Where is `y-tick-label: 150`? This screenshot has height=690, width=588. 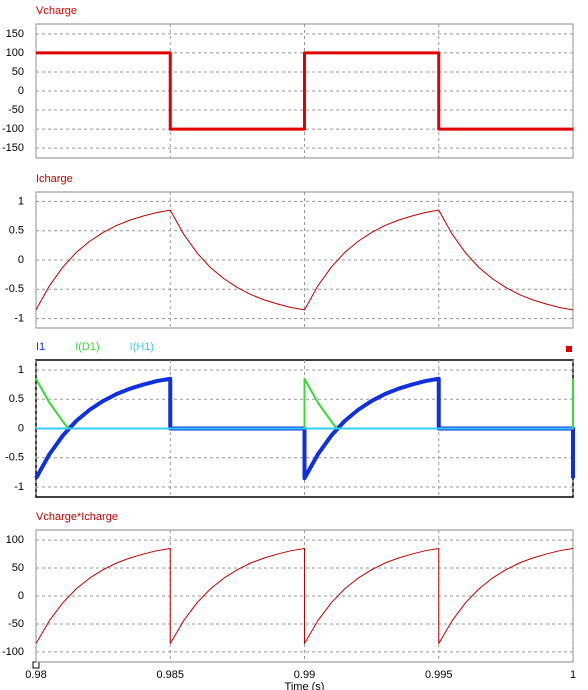
y-tick-label: 150 is located at coordinates (15, 34).